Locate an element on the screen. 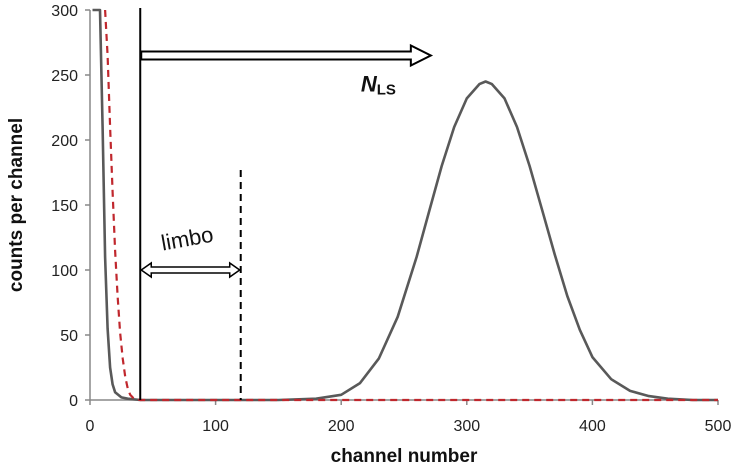 The image size is (736, 468). x-axis-title: channel number is located at coordinates (404, 456).